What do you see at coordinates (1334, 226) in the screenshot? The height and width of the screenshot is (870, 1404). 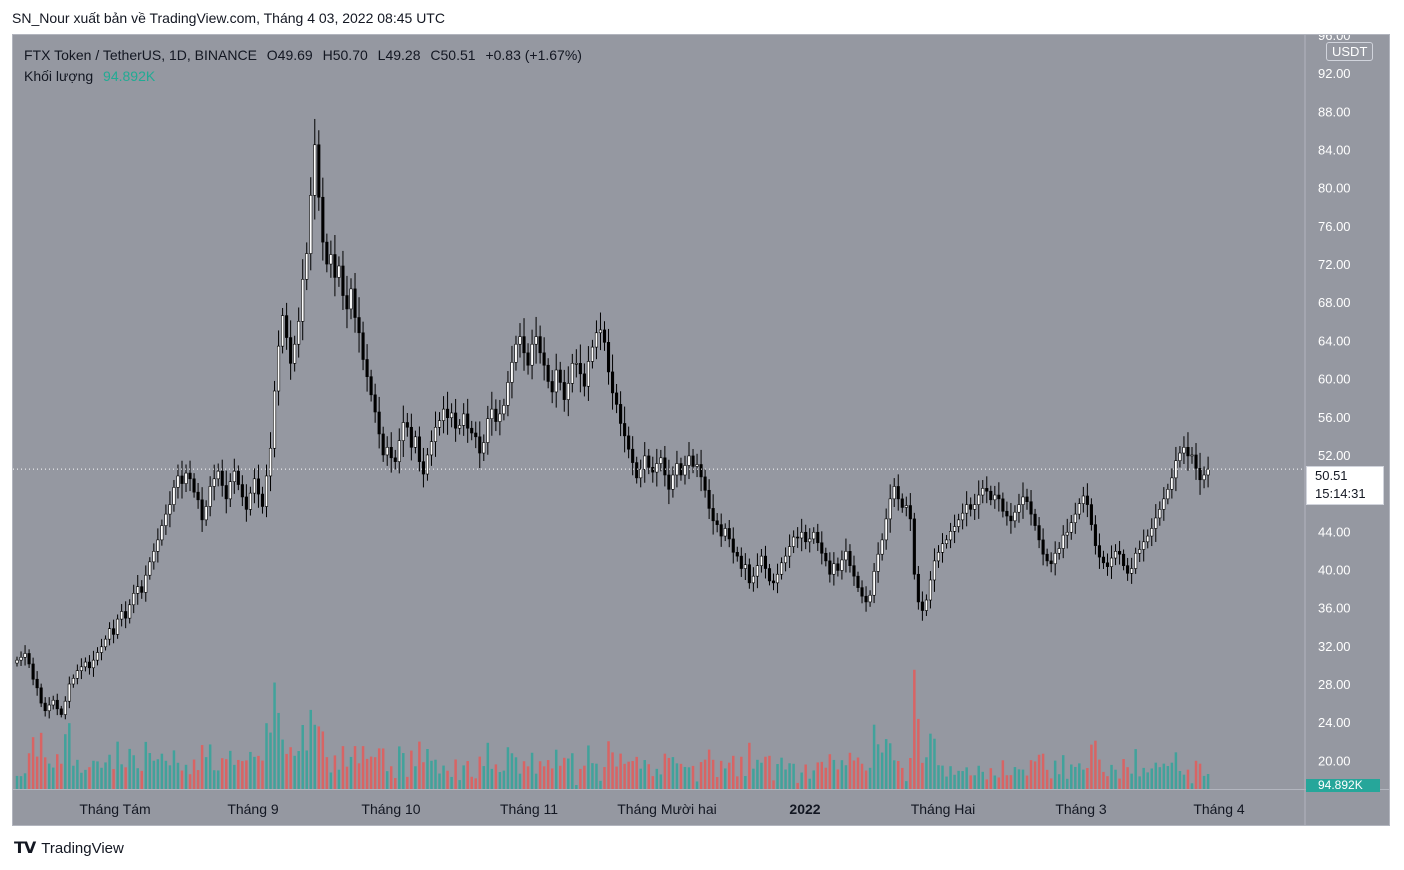 I see `price-tick-label: 76.00` at bounding box center [1334, 226].